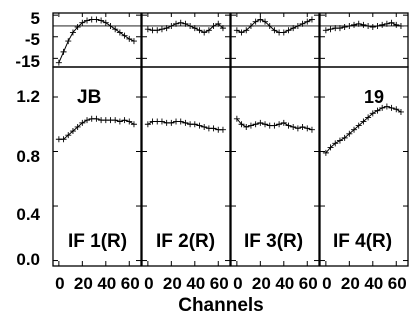  I want to click on amplitude-series-line, so click(363, 130).